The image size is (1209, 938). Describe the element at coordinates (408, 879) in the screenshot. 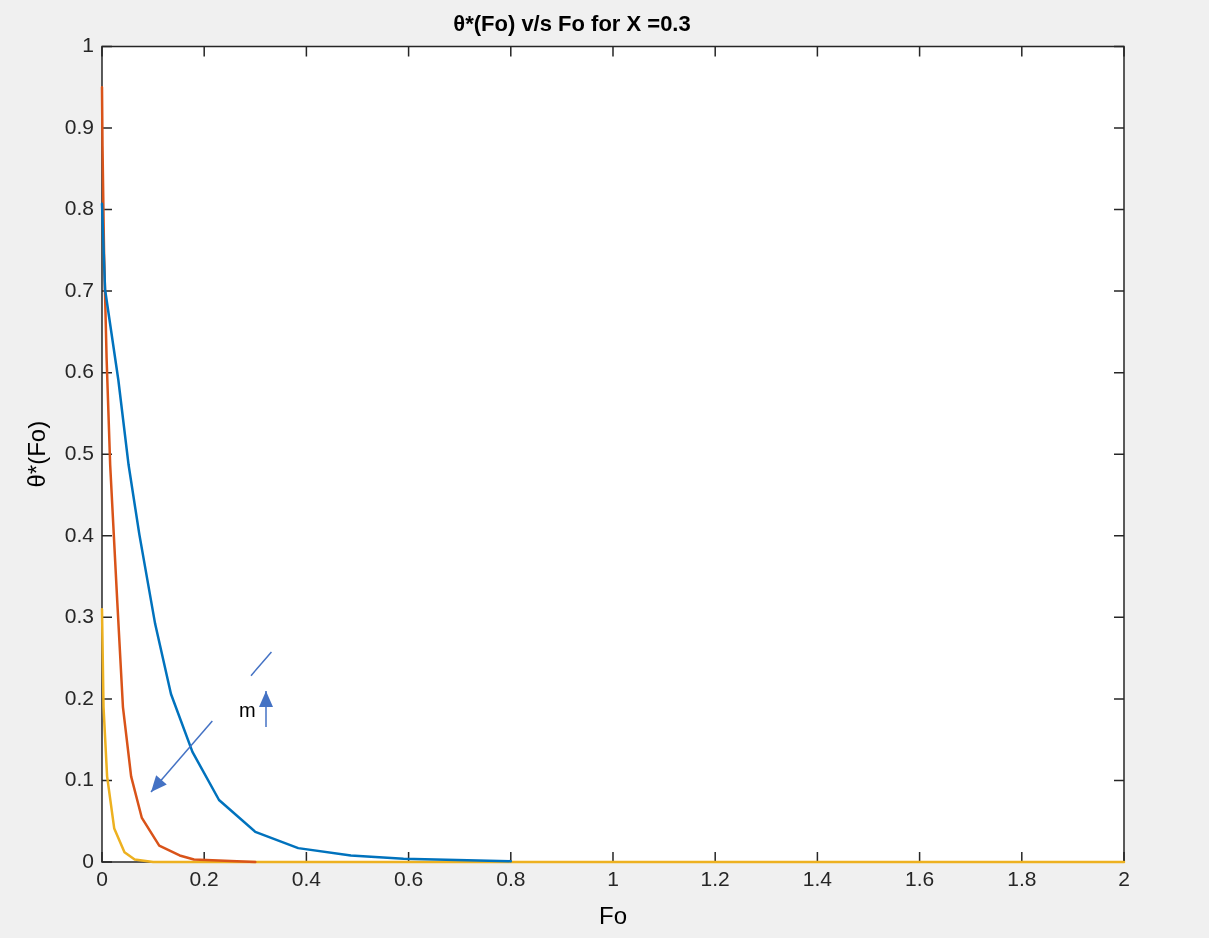

I see `x-tick-label: 0.6` at that location.